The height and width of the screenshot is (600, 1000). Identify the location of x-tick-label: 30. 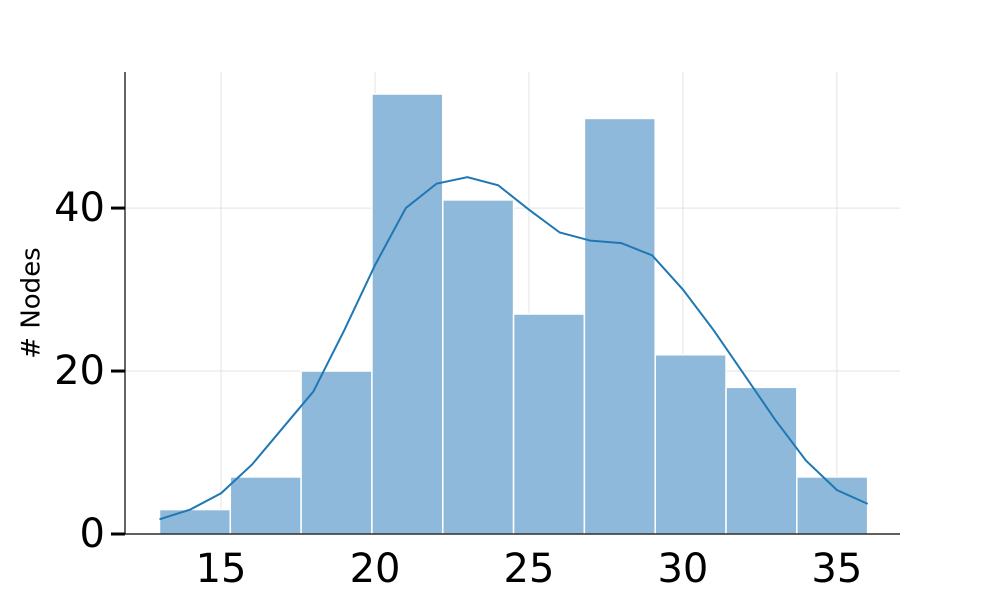
(682, 569).